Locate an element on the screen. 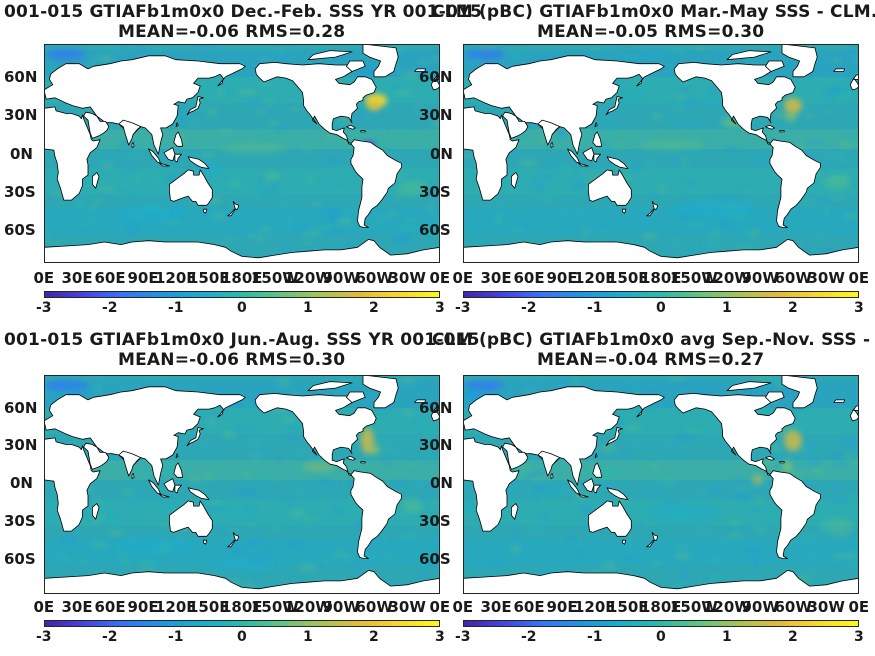 This screenshot has height=656, width=875. lon-label: 120W is located at coordinates (727, 607).